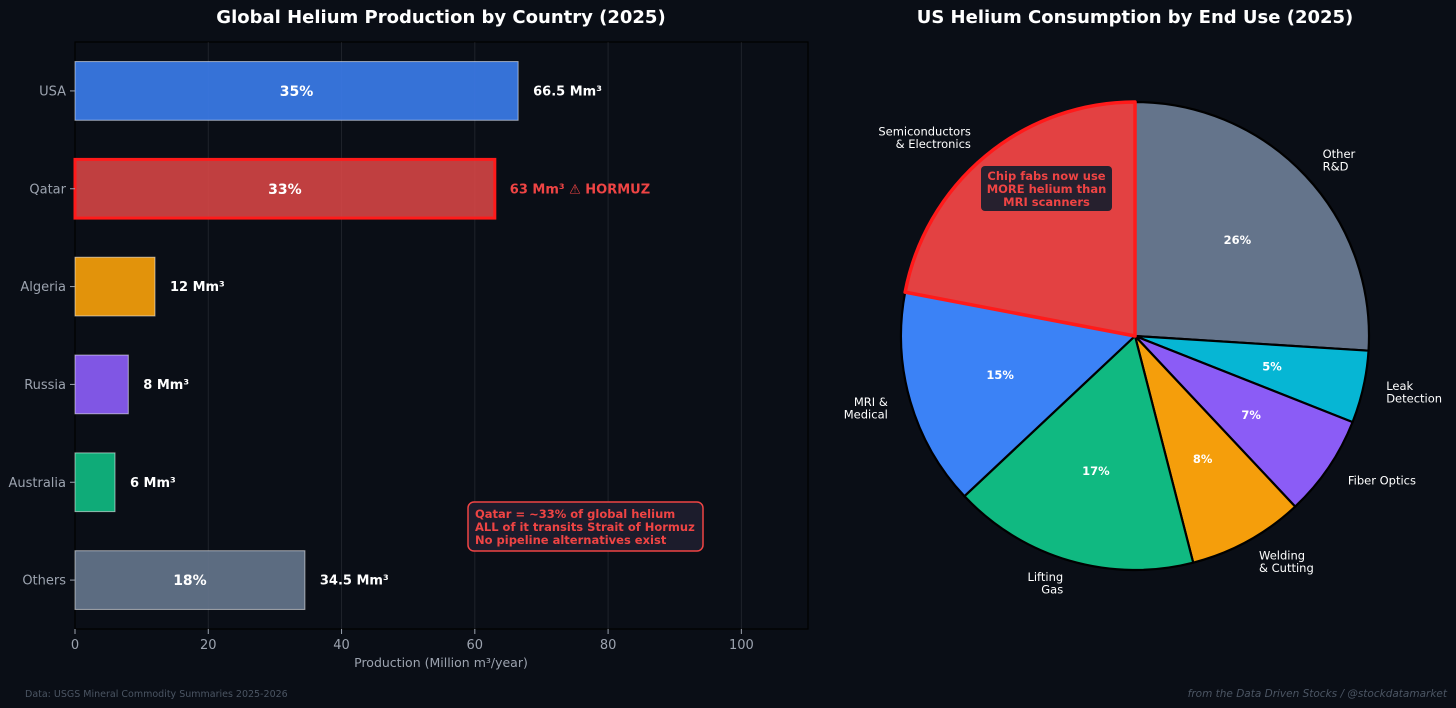 The width and height of the screenshot is (1456, 708). What do you see at coordinates (52, 91) in the screenshot?
I see `bar-category-label: USA` at bounding box center [52, 91].